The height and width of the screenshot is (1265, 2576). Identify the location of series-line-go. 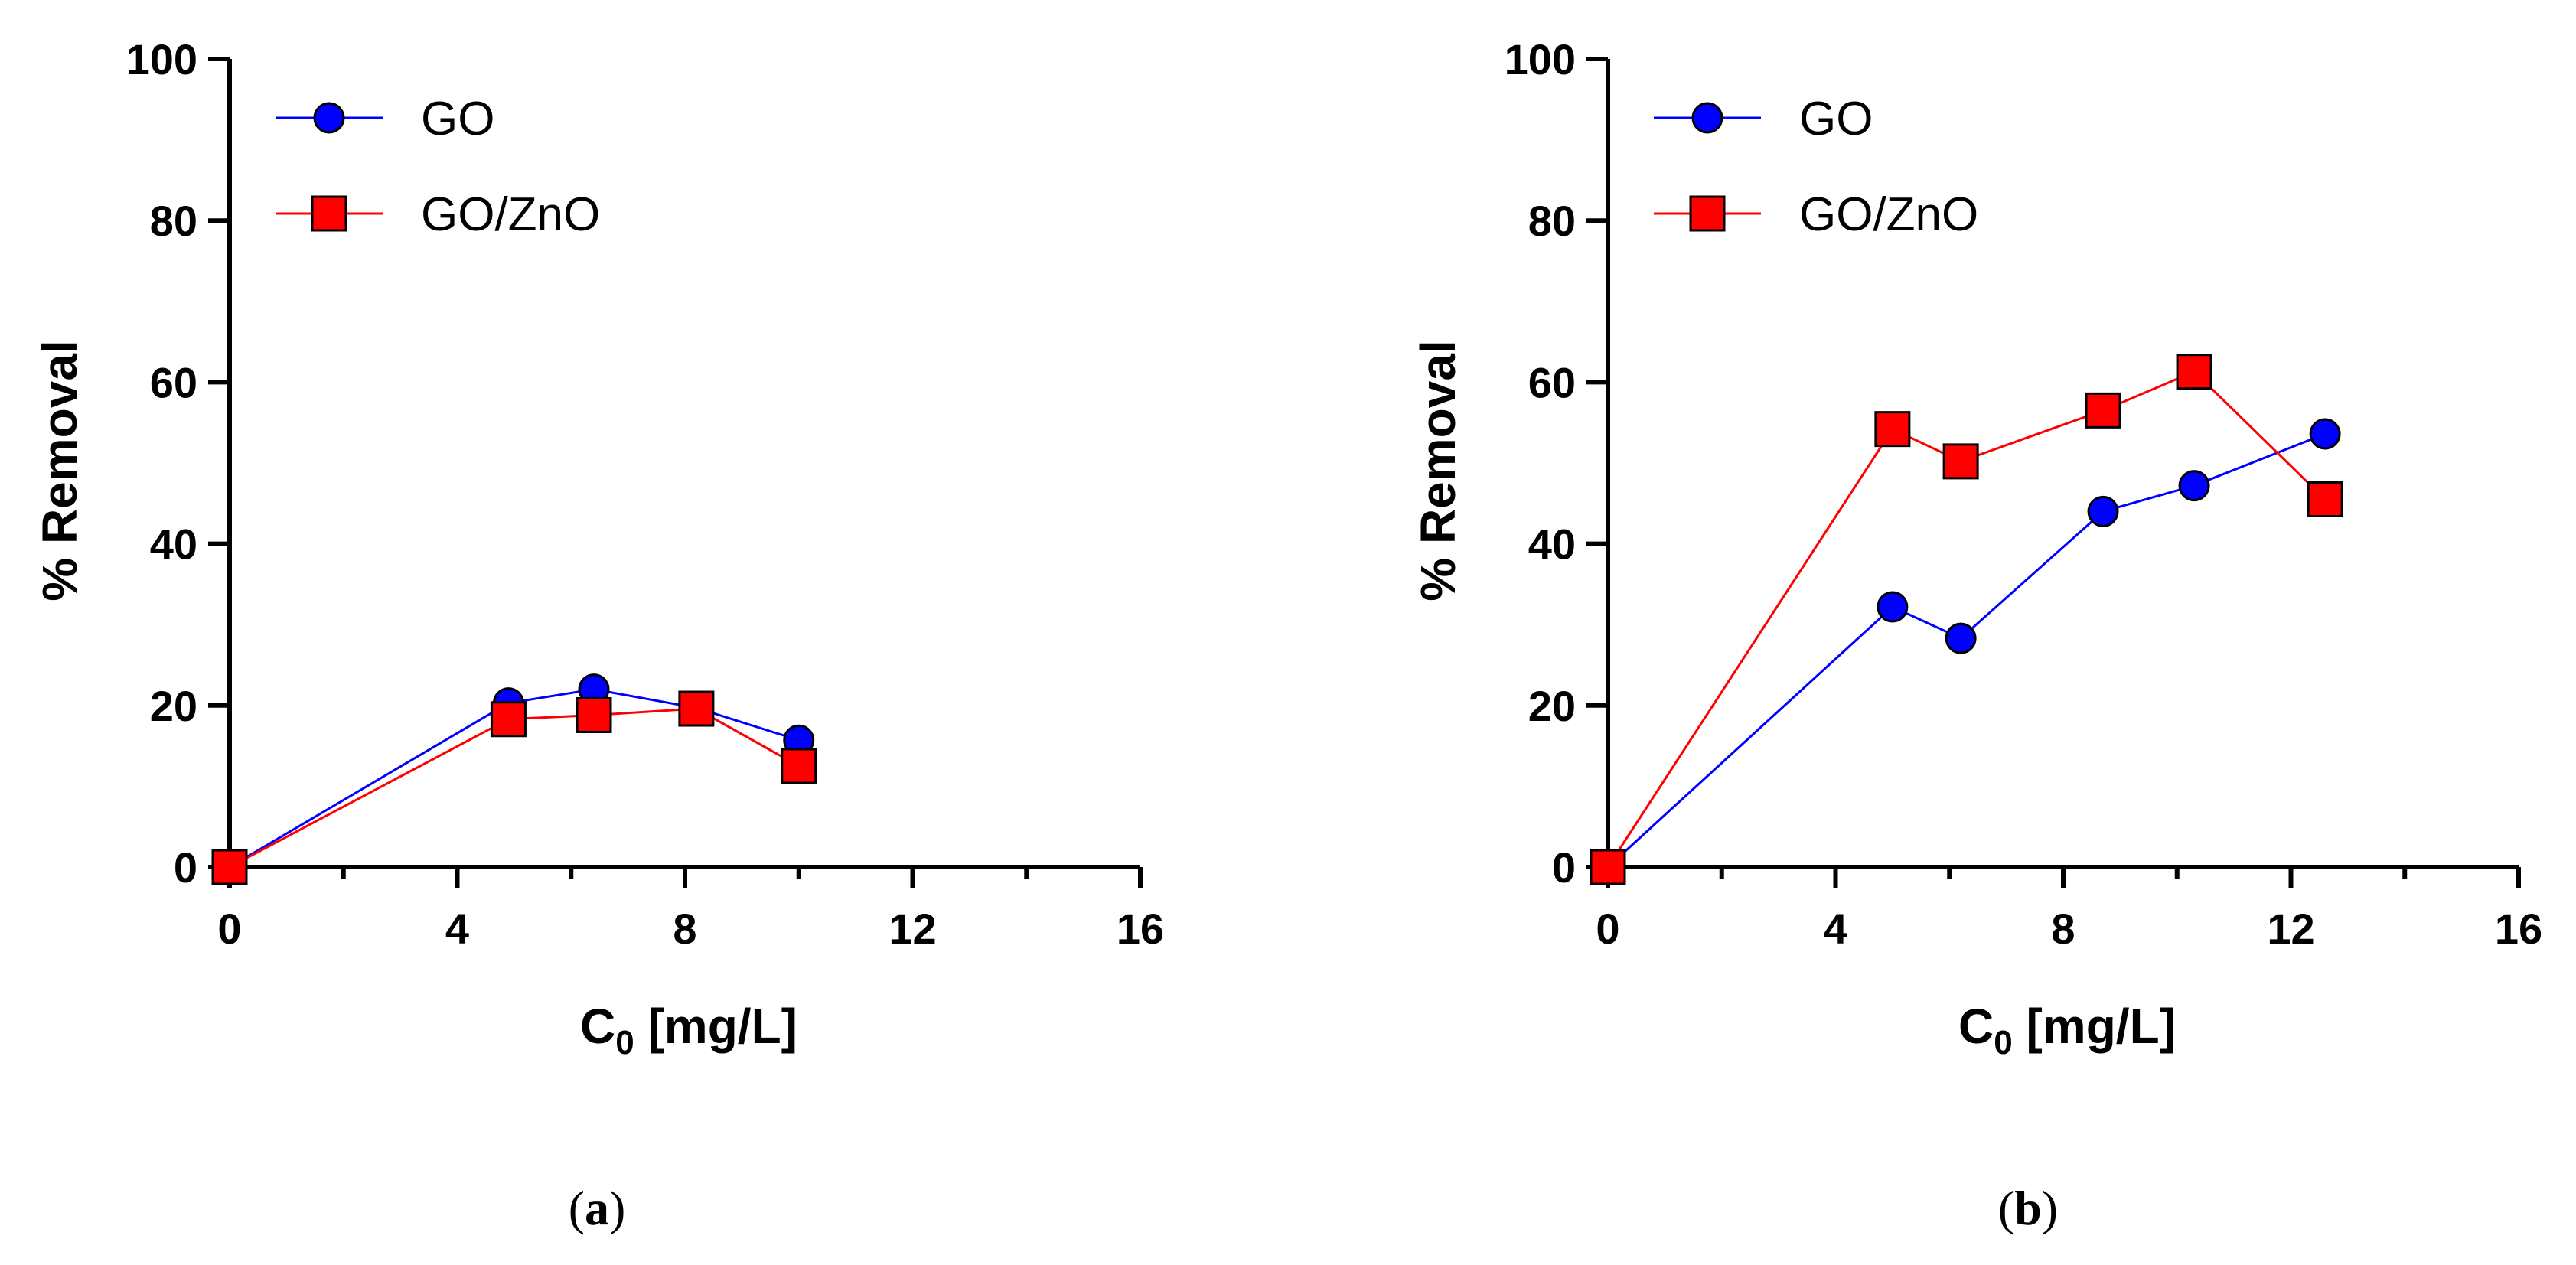
(1966, 650).